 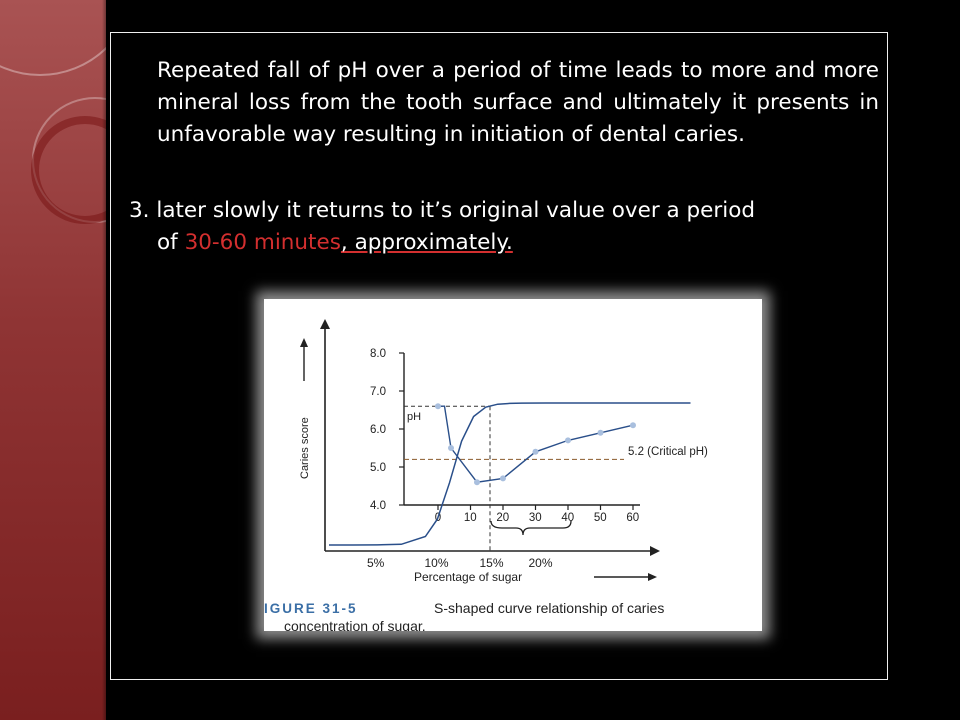 What do you see at coordinates (535, 518) in the screenshot?
I see `inner-x-tick-label: 30` at bounding box center [535, 518].